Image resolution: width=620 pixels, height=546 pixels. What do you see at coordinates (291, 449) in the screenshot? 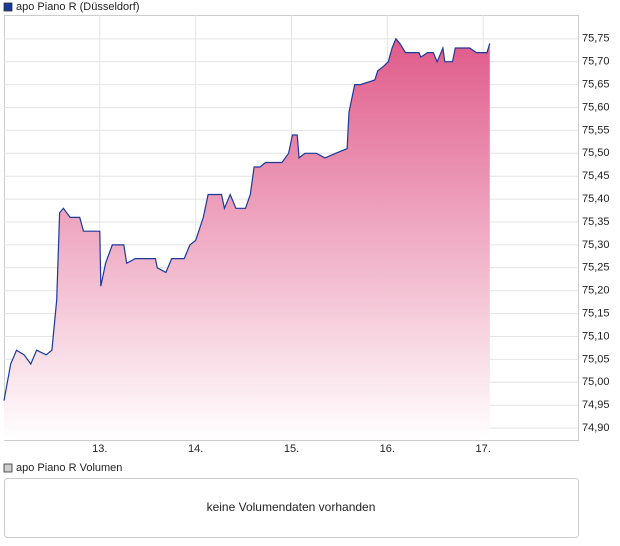
I see `x-tick-label: 15.` at bounding box center [291, 449].